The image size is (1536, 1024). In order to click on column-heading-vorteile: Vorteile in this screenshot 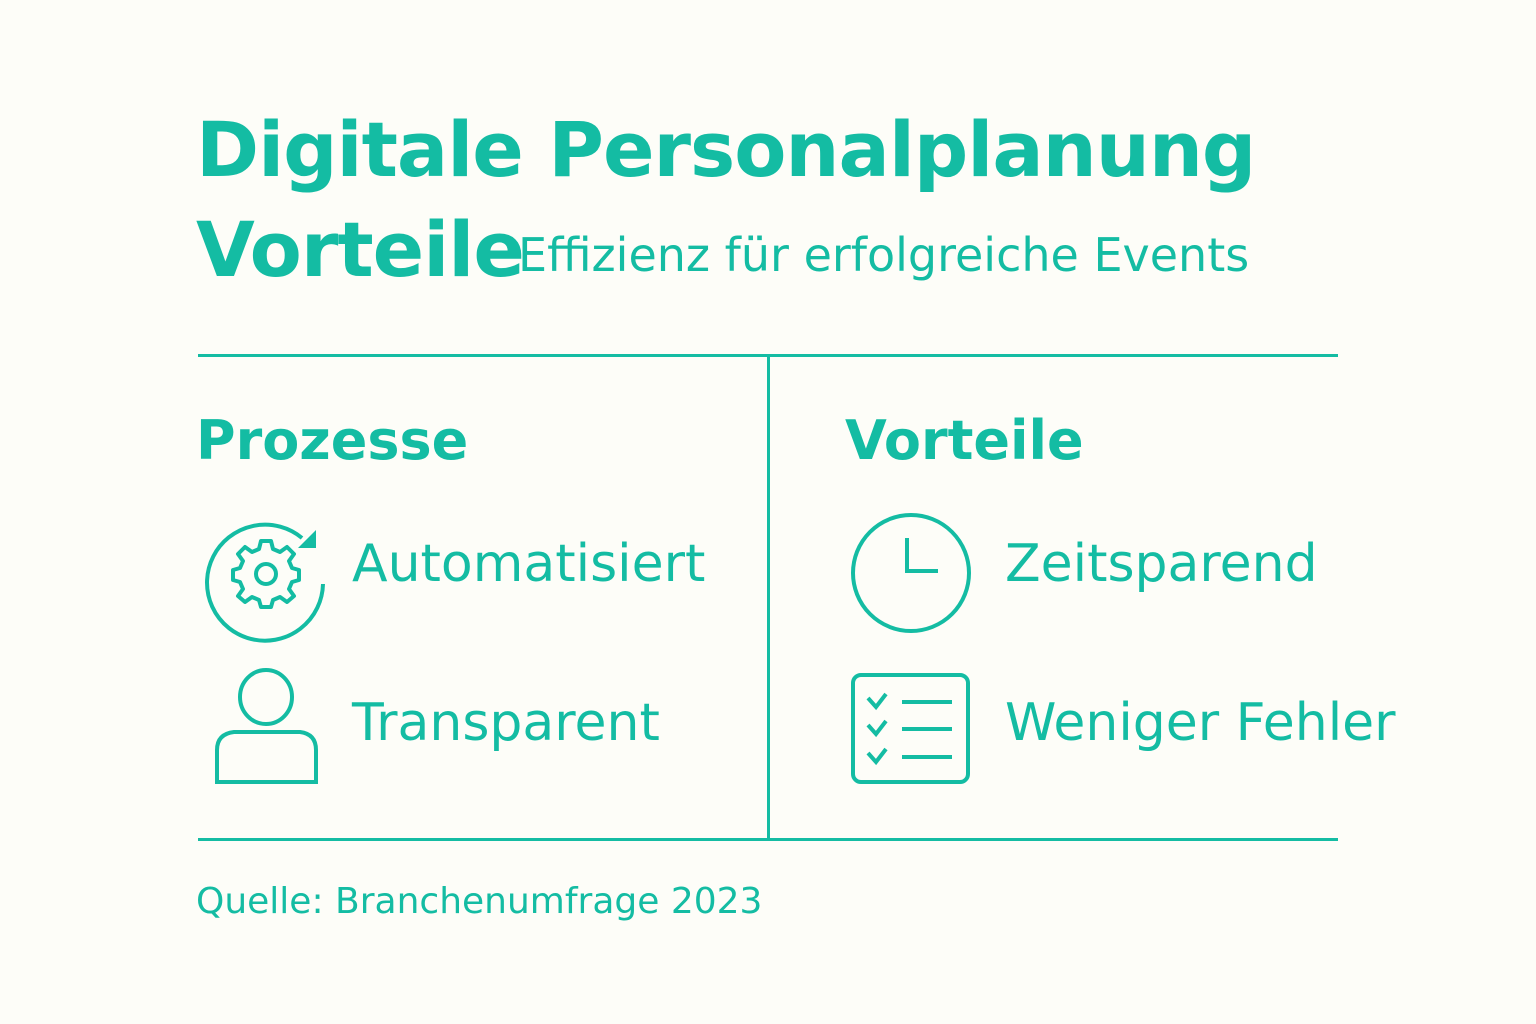, I will do `click(964, 440)`.